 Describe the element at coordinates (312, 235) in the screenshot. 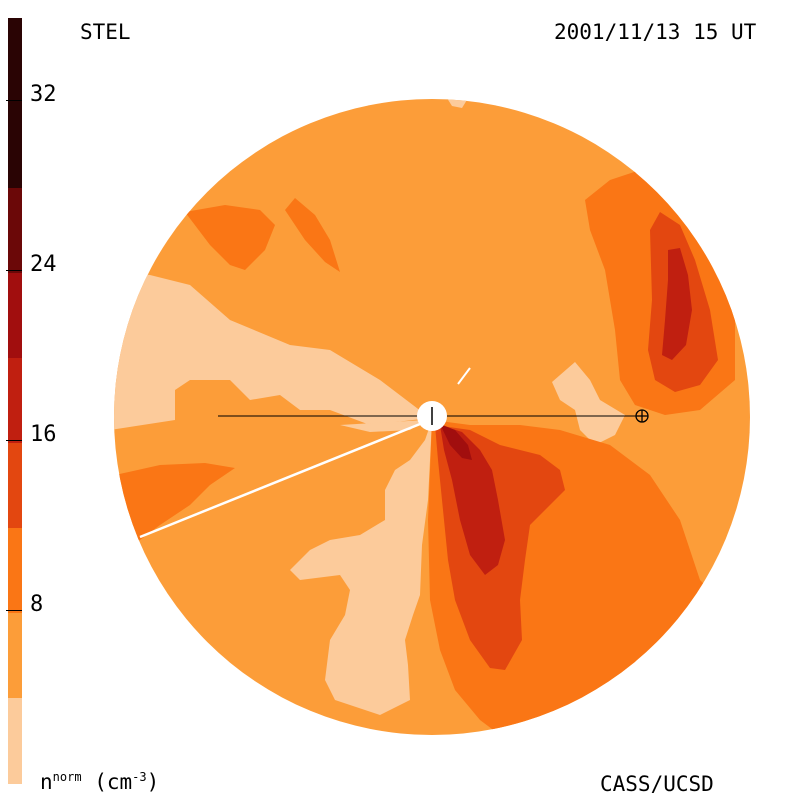

I see `orange-region-top-middle` at that location.